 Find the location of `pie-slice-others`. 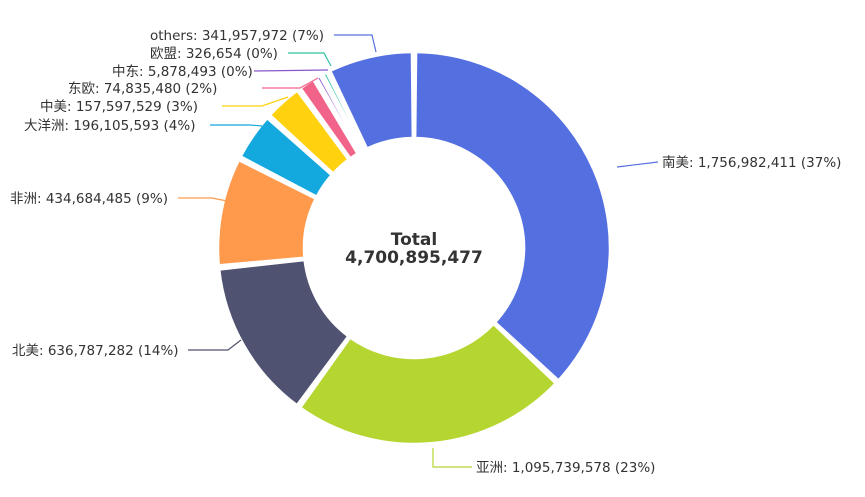

pie-slice-others is located at coordinates (371, 100).